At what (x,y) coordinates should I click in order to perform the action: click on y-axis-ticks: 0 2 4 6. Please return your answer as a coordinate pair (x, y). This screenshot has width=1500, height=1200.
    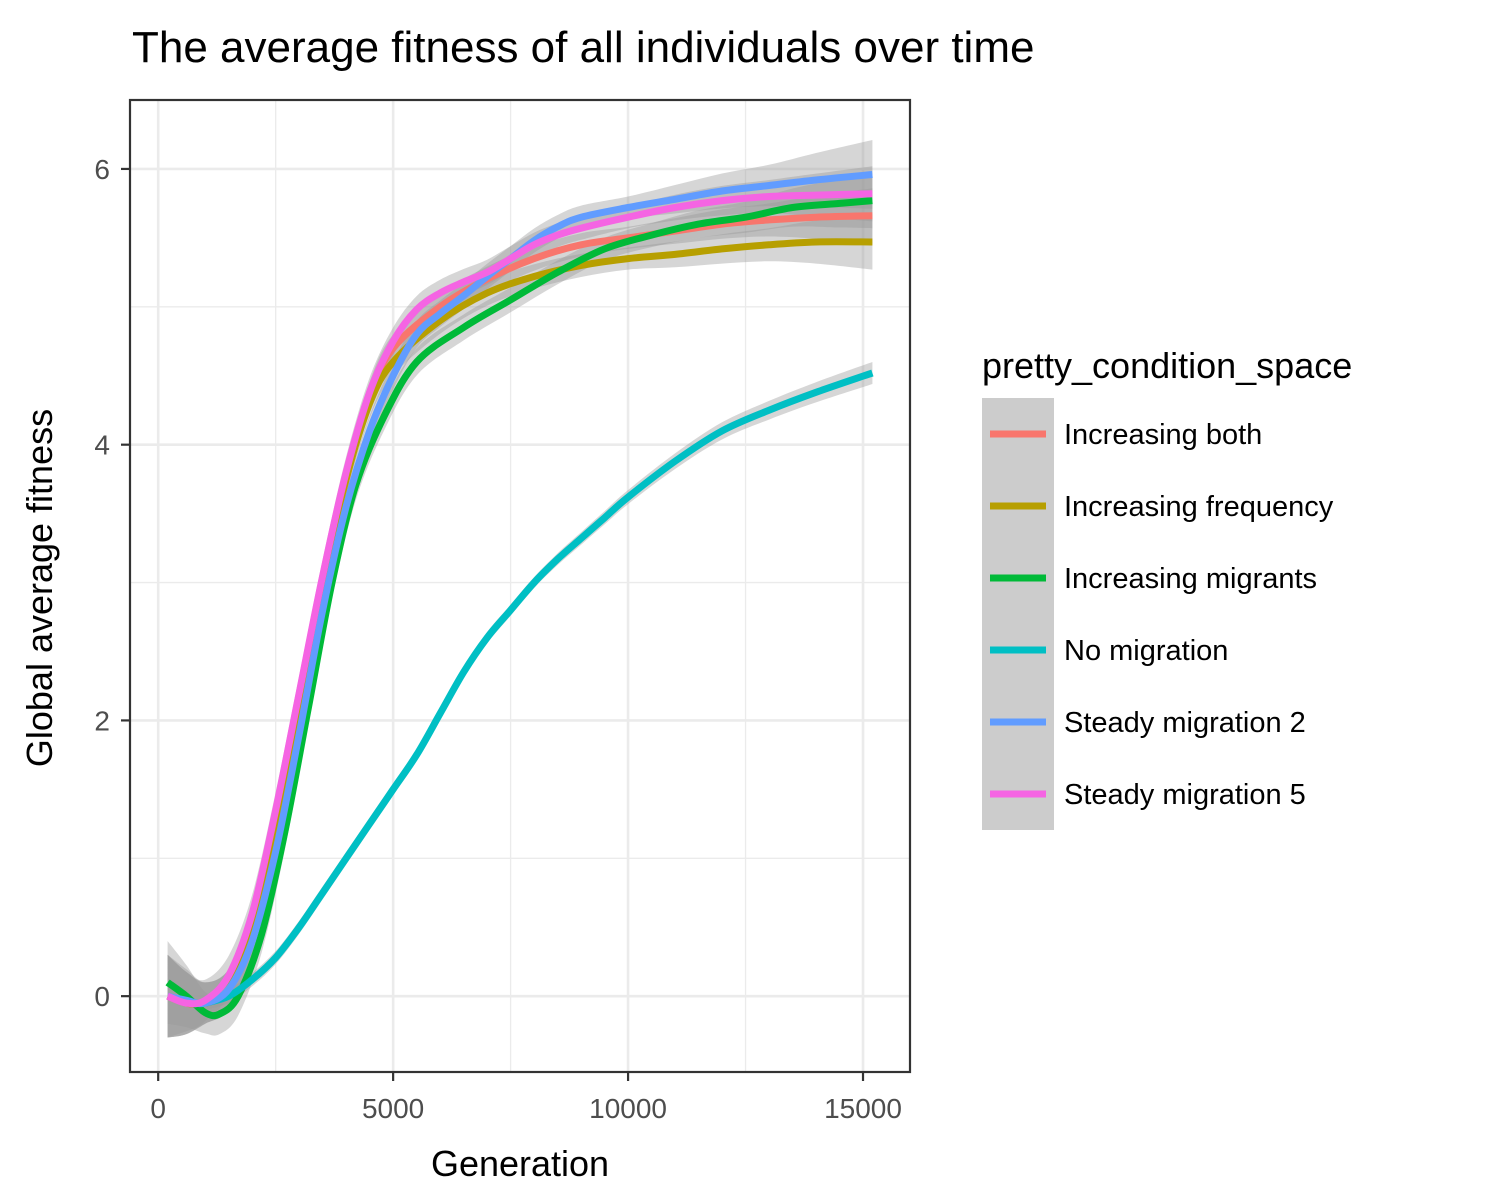
    Looking at the image, I should click on (112, 583).